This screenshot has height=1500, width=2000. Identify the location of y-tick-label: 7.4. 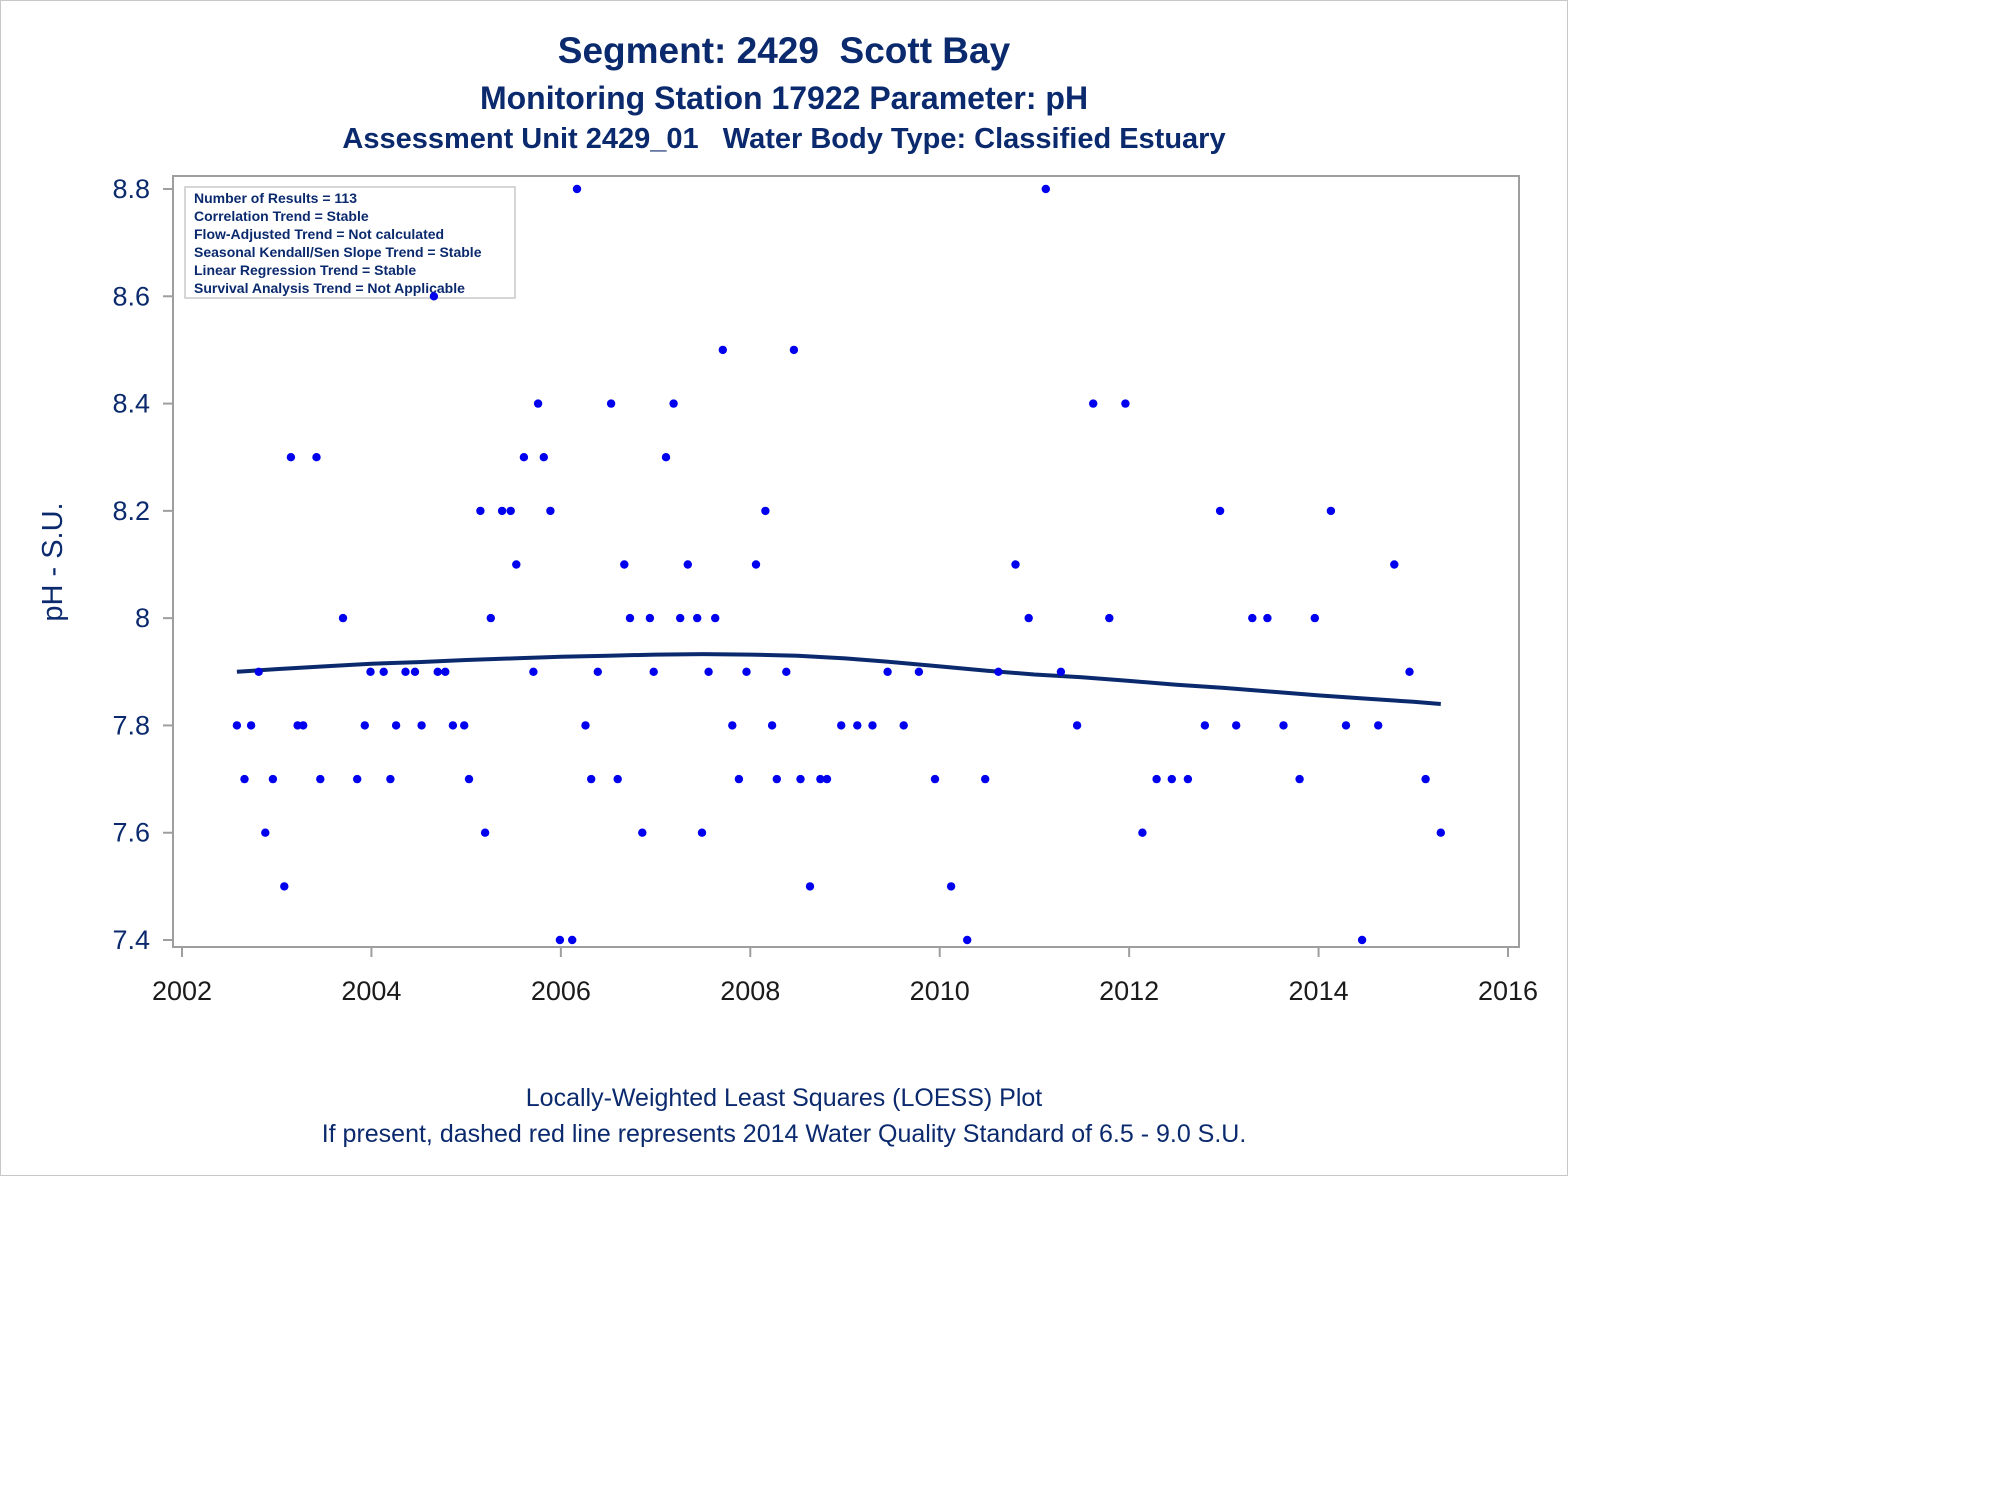
(131, 940).